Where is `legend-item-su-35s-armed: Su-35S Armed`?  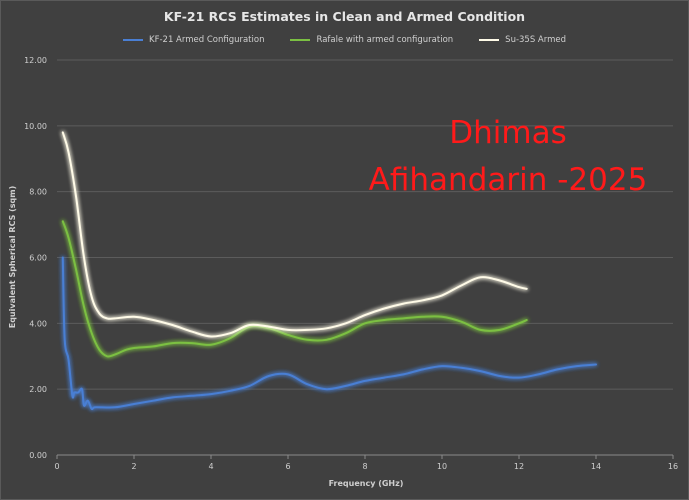 legend-item-su-35s-armed: Su-35S Armed is located at coordinates (522, 40).